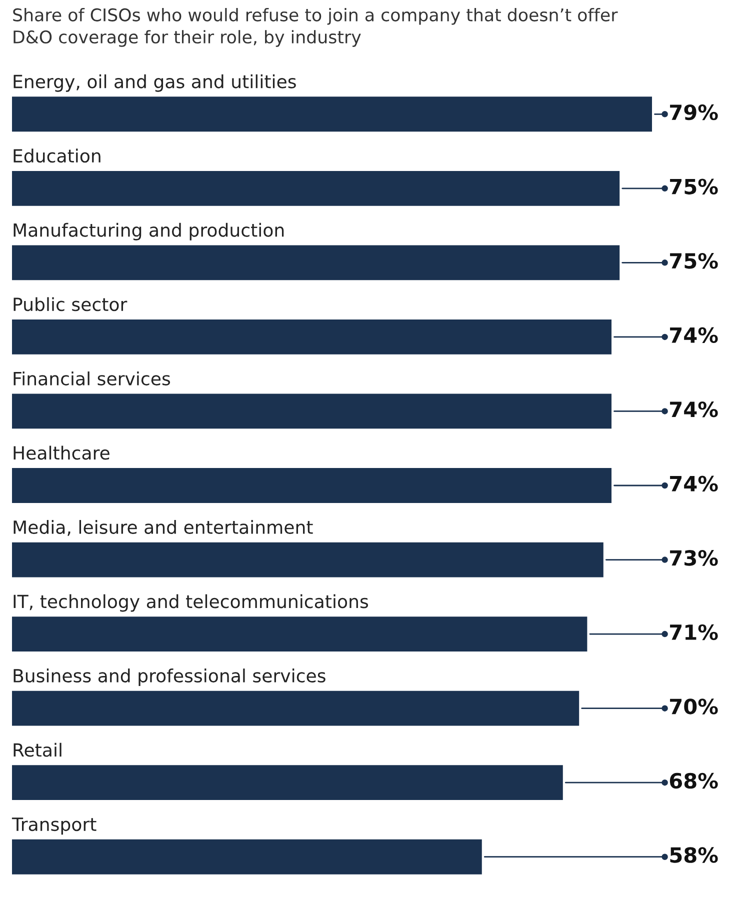  I want to click on y-tick-label: Retail, so click(38, 749).